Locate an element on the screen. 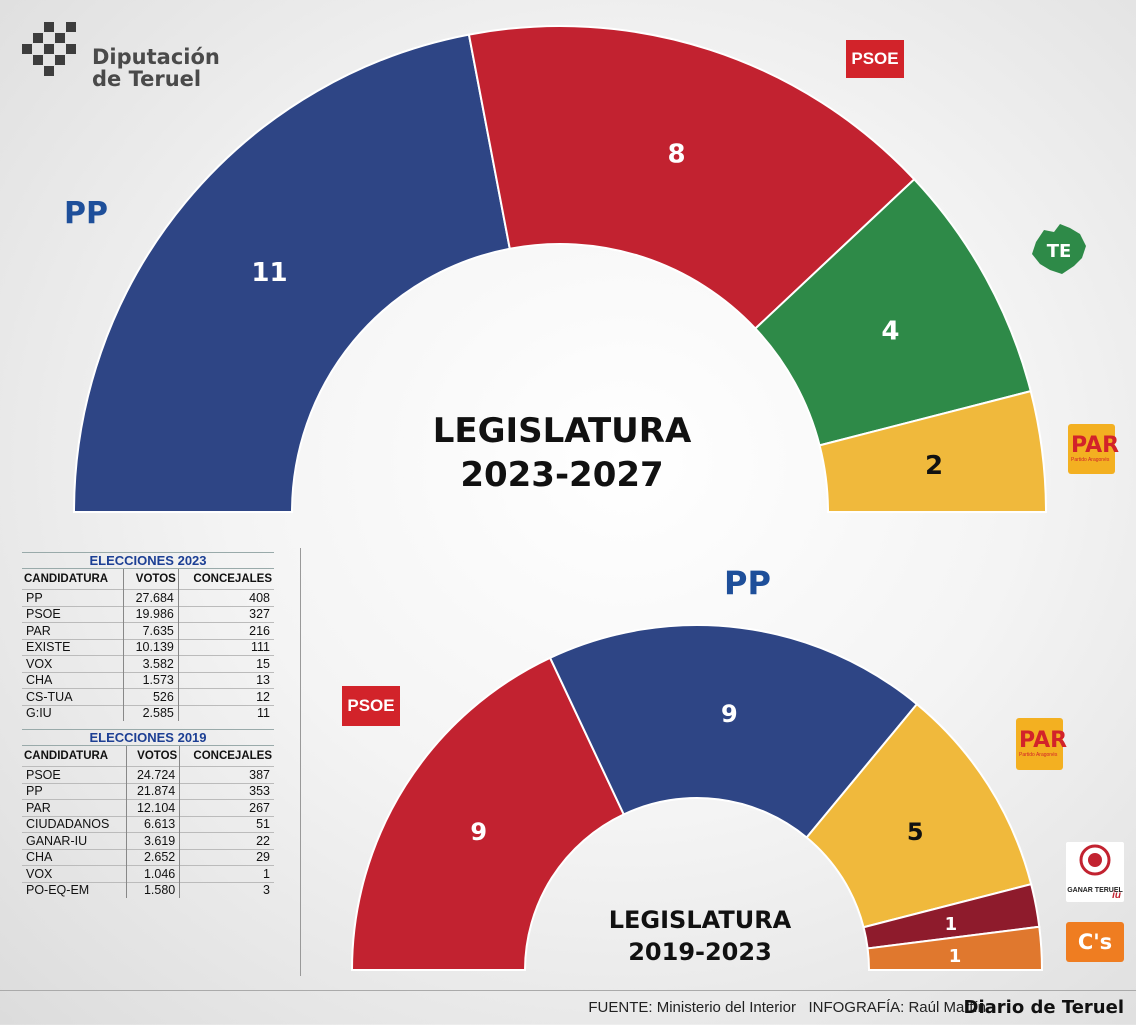  cell-concejales: 13 is located at coordinates (226, 680).